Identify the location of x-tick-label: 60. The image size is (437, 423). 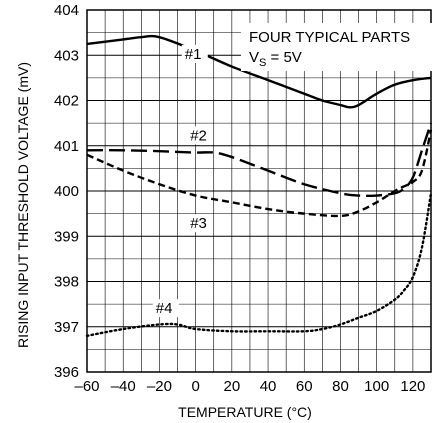
(304, 386).